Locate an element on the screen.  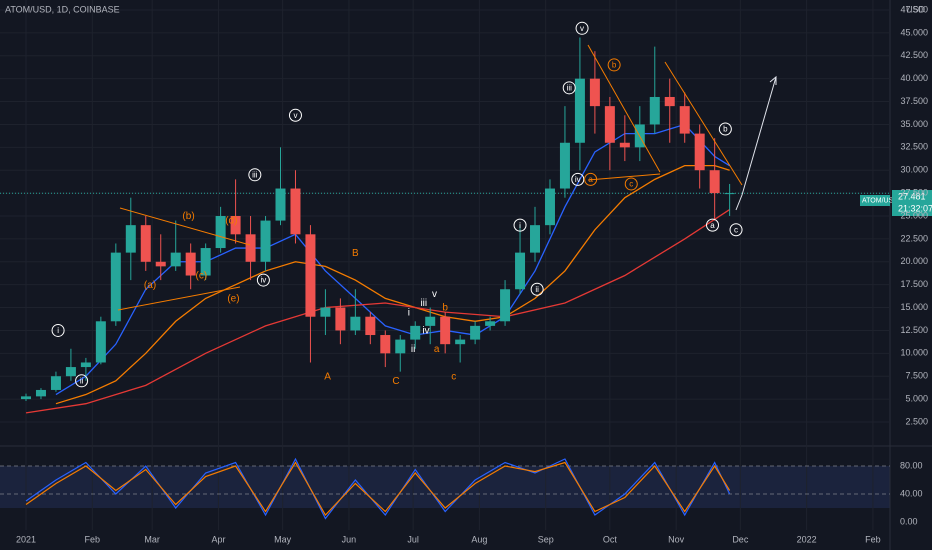
annotation: (d) is located at coordinates (231, 221).